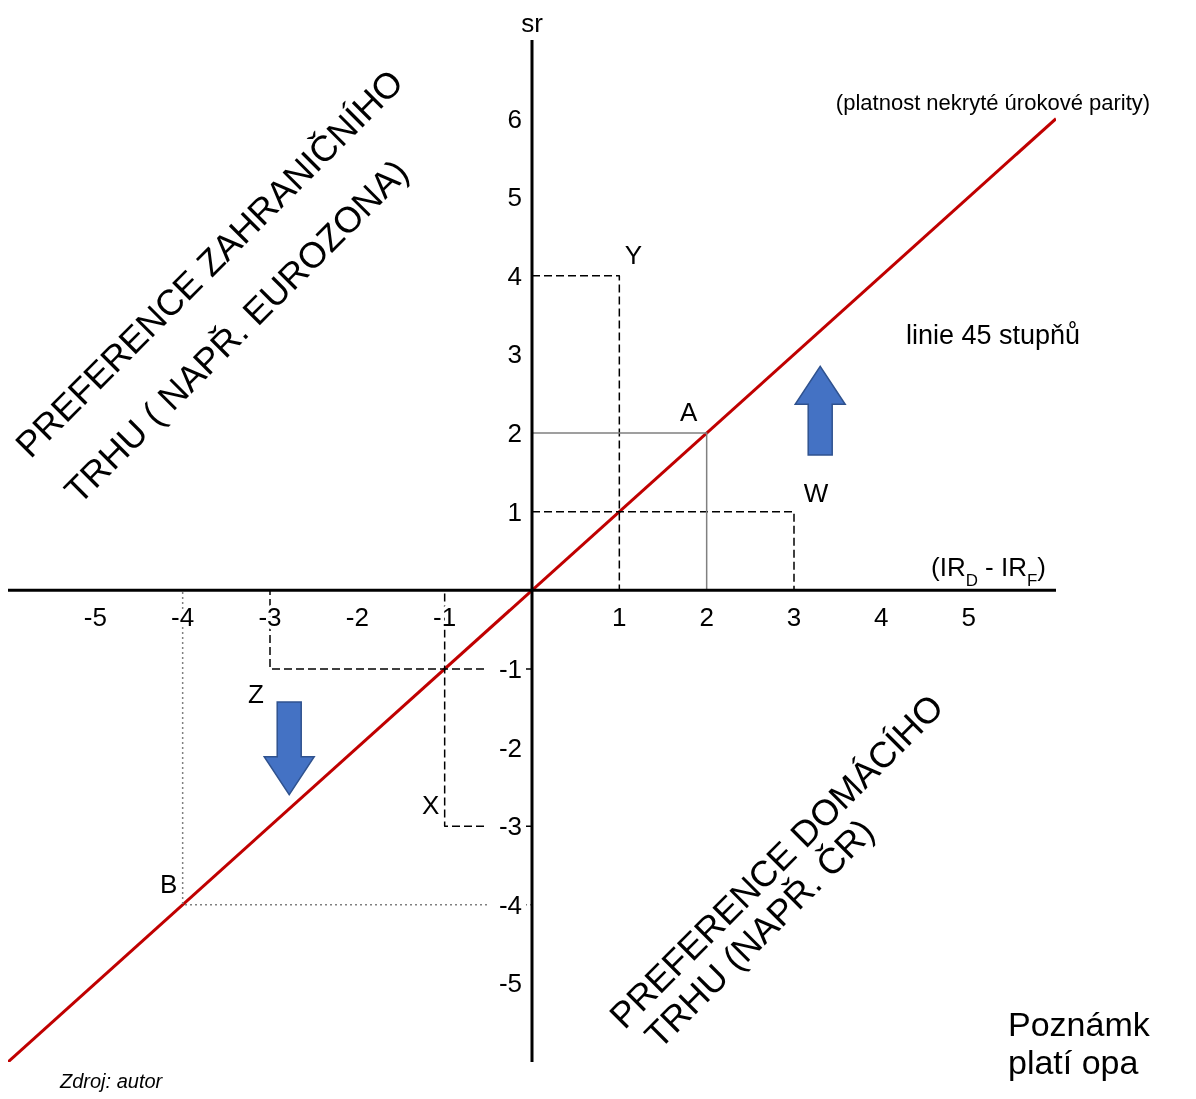  I want to click on y-tick-label: -1, so click(510, 668).